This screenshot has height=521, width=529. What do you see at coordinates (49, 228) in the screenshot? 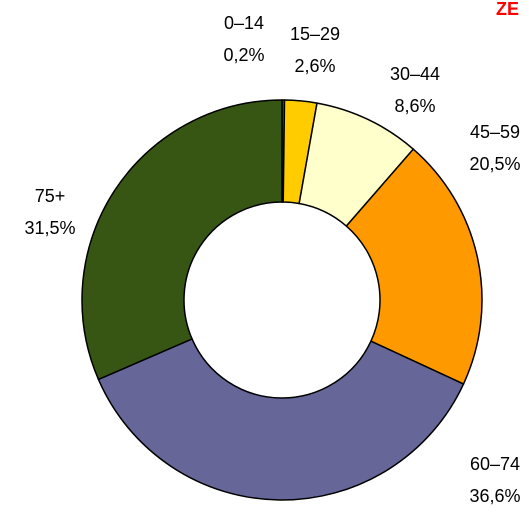
I see `value-label: 31,5%` at bounding box center [49, 228].